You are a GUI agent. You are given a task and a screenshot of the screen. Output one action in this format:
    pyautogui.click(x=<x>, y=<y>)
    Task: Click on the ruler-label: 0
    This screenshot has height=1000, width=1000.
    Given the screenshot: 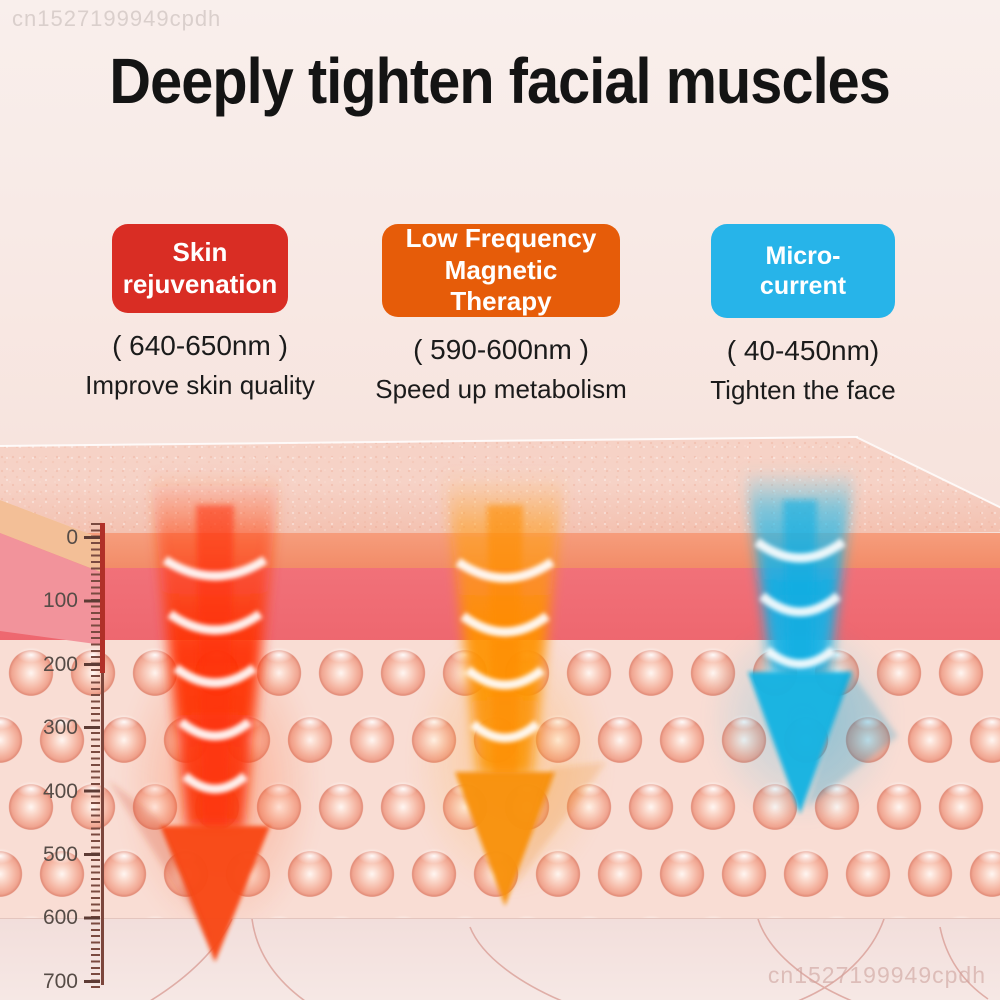 What is the action you would take?
    pyautogui.click(x=72, y=537)
    